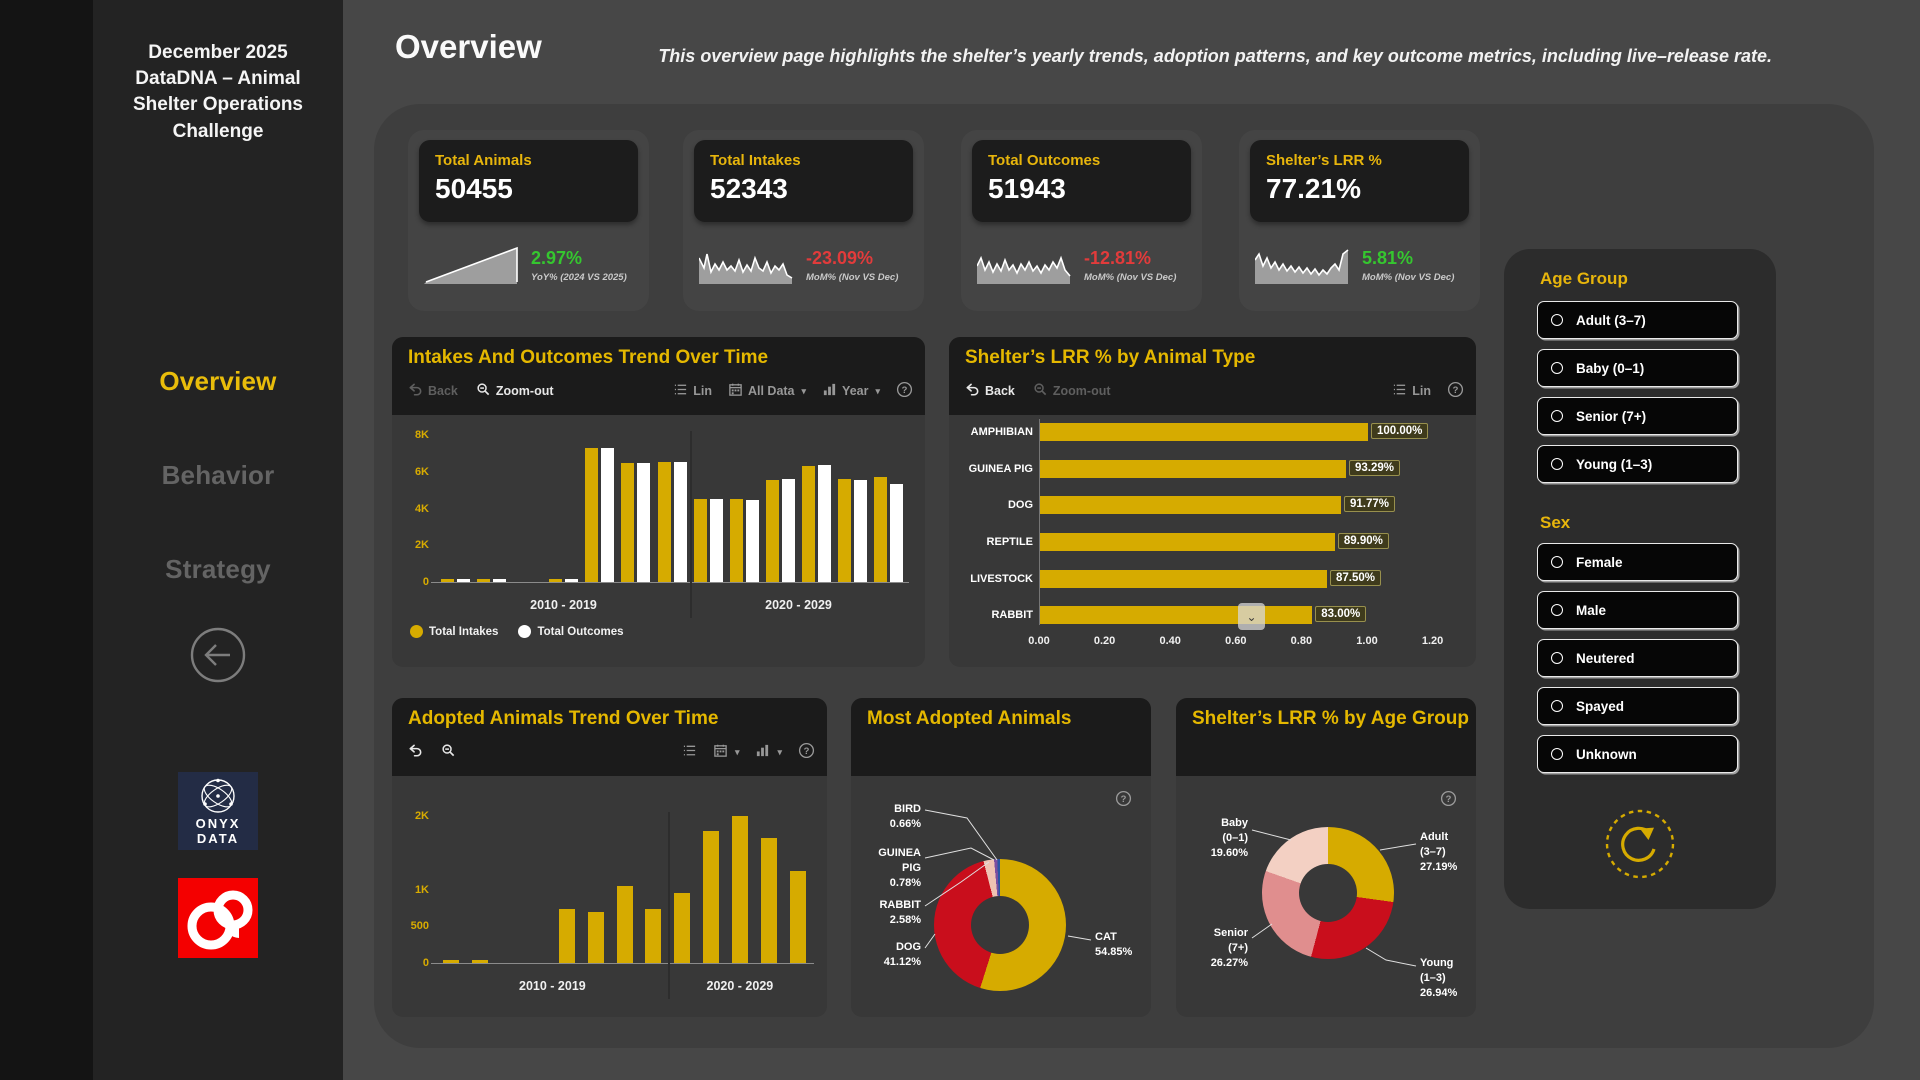 This screenshot has height=1080, width=1920. What do you see at coordinates (1637, 464) in the screenshot?
I see `age-group-option-young-1-3-: Young (1–3)` at bounding box center [1637, 464].